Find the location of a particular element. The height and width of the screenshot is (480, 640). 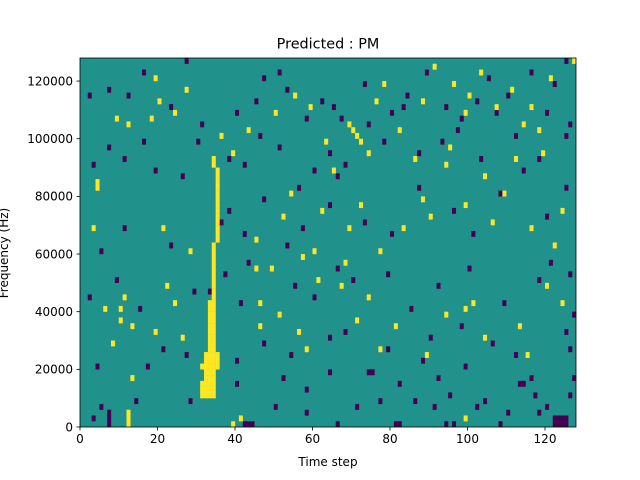

y-tick-label: 120000 is located at coordinates (50, 81).